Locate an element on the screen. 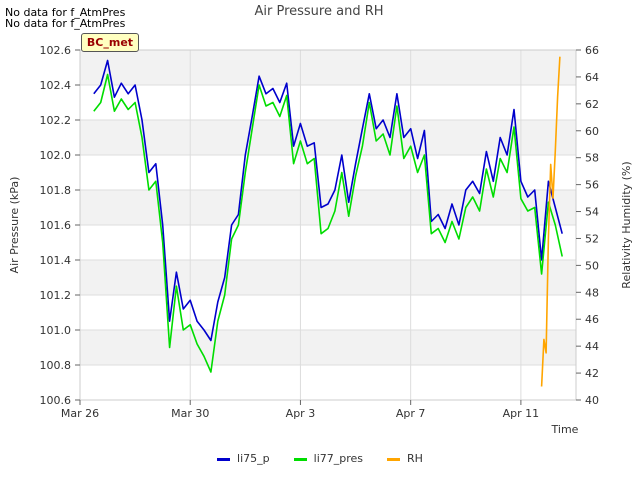  y2-tick-label: 48 is located at coordinates (592, 292).